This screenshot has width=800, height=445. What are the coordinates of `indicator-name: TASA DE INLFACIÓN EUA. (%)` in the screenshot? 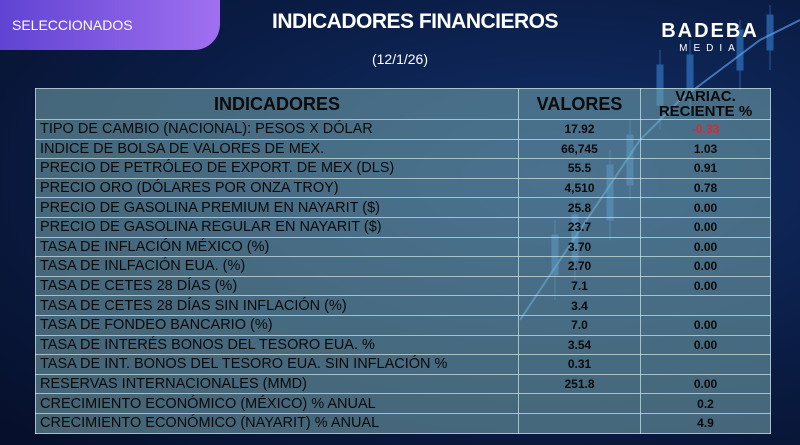 It's located at (277, 266).